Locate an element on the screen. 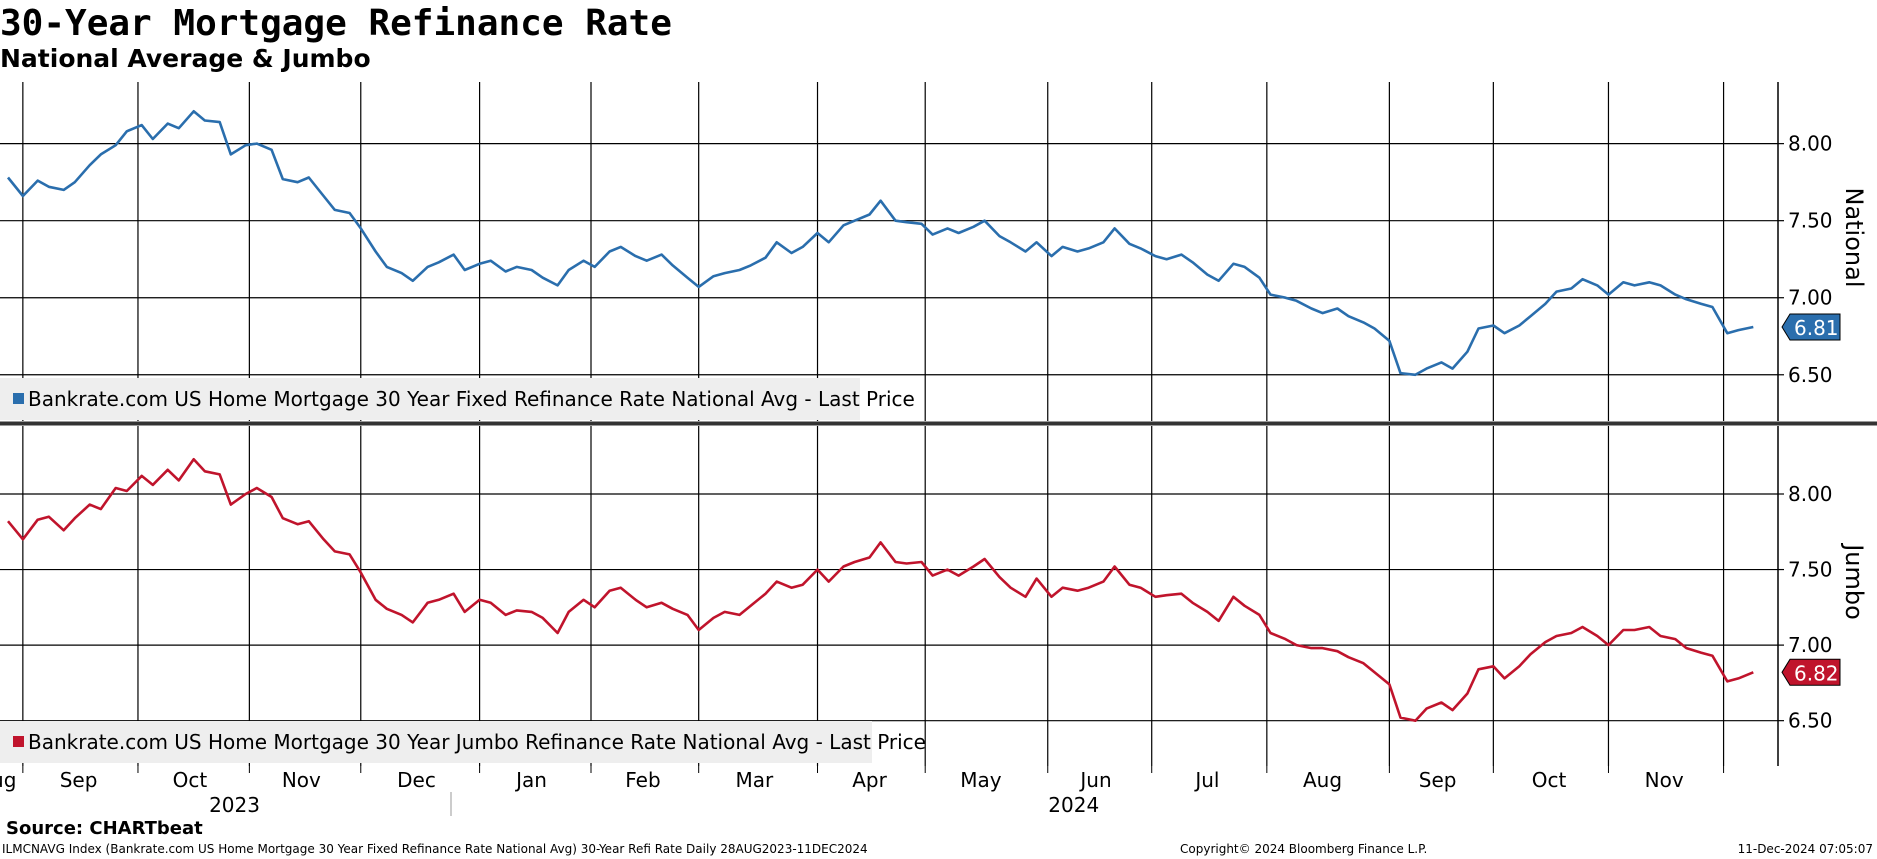 Image resolution: width=1877 pixels, height=859 pixels. chart-subtitle: National Average & Jumbo is located at coordinates (185, 58).